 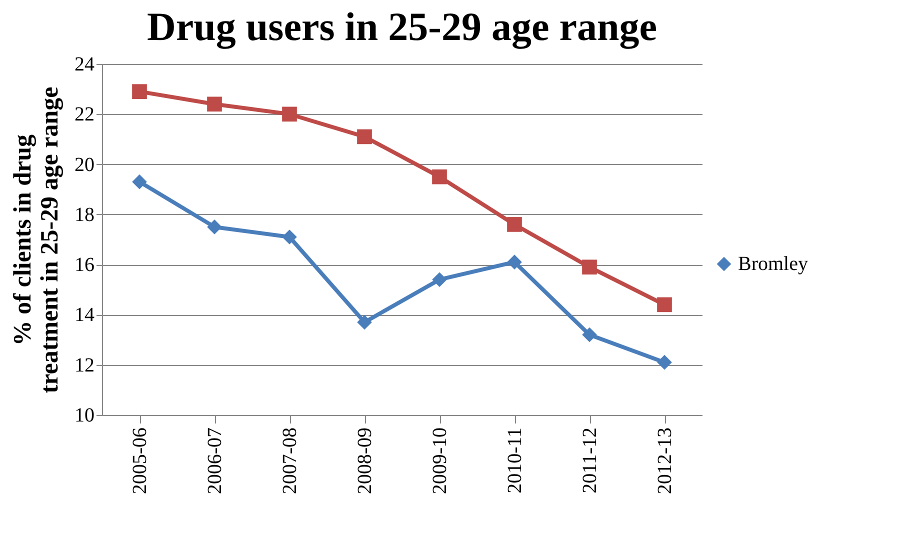 I want to click on x-tick-label: 2006-07, so click(x=215, y=461).